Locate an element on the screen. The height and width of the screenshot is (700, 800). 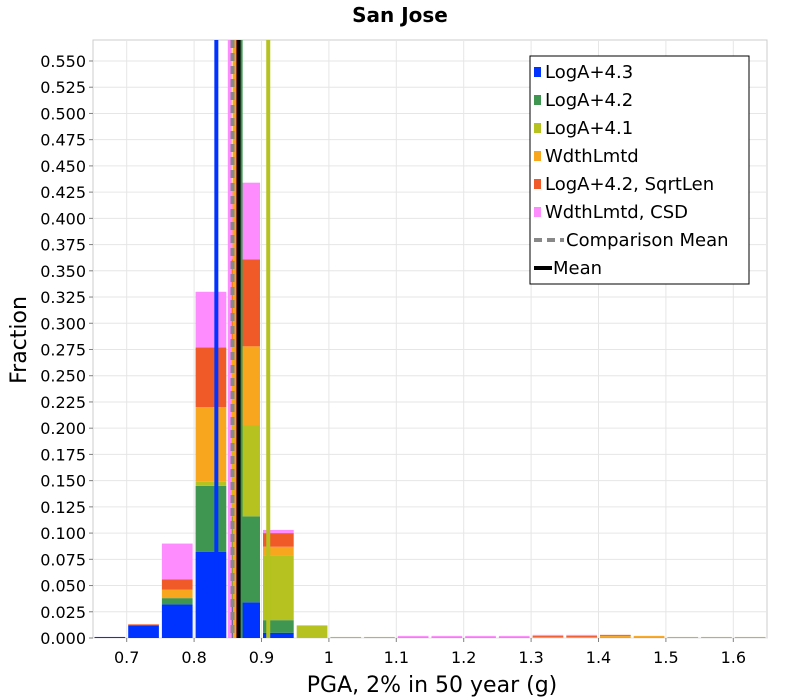
y-tick-label: 0.500 is located at coordinates (63, 113).